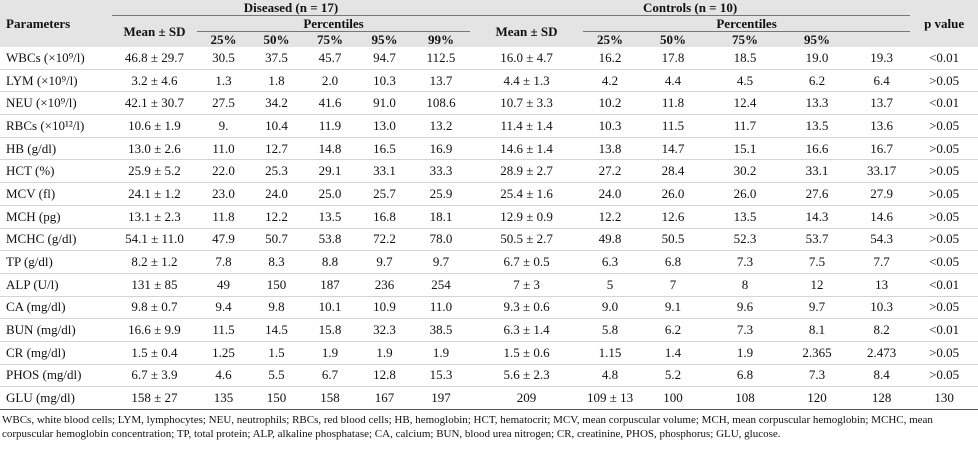  Describe the element at coordinates (154, 58) in the screenshot. I see `value-cell: 46.8 ± 29.7` at that location.